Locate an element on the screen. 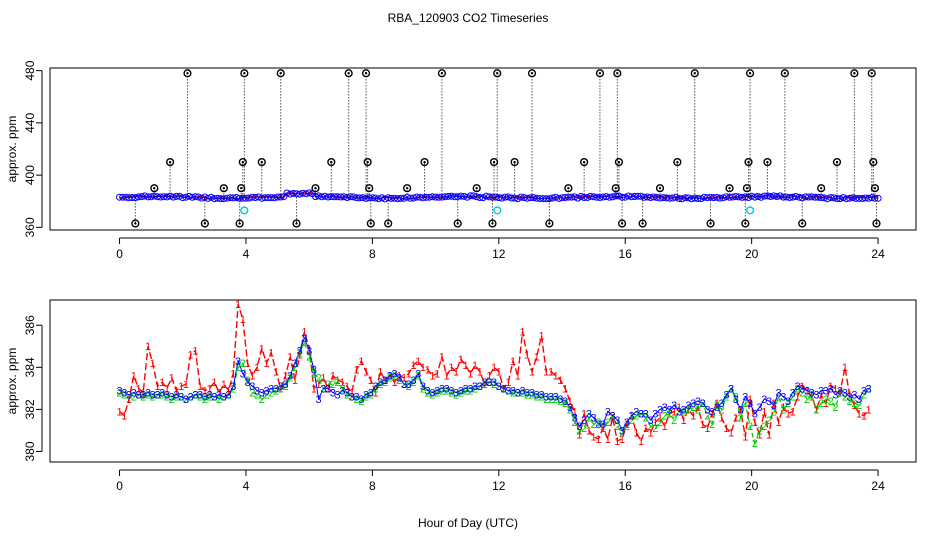 The image size is (936, 540). top-y-tick-label: 440 is located at coordinates (30, 123).